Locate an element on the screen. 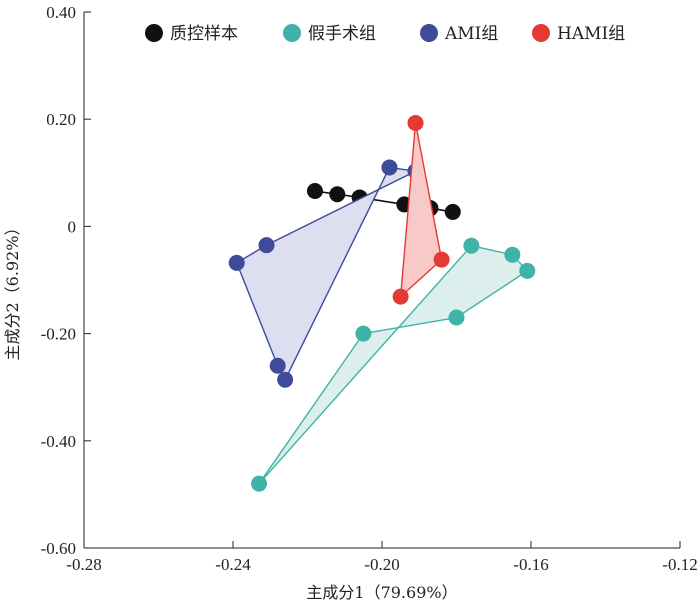 Image resolution: width=700 pixels, height=605 pixels. y-tick-label: -0.40 is located at coordinates (58, 441).